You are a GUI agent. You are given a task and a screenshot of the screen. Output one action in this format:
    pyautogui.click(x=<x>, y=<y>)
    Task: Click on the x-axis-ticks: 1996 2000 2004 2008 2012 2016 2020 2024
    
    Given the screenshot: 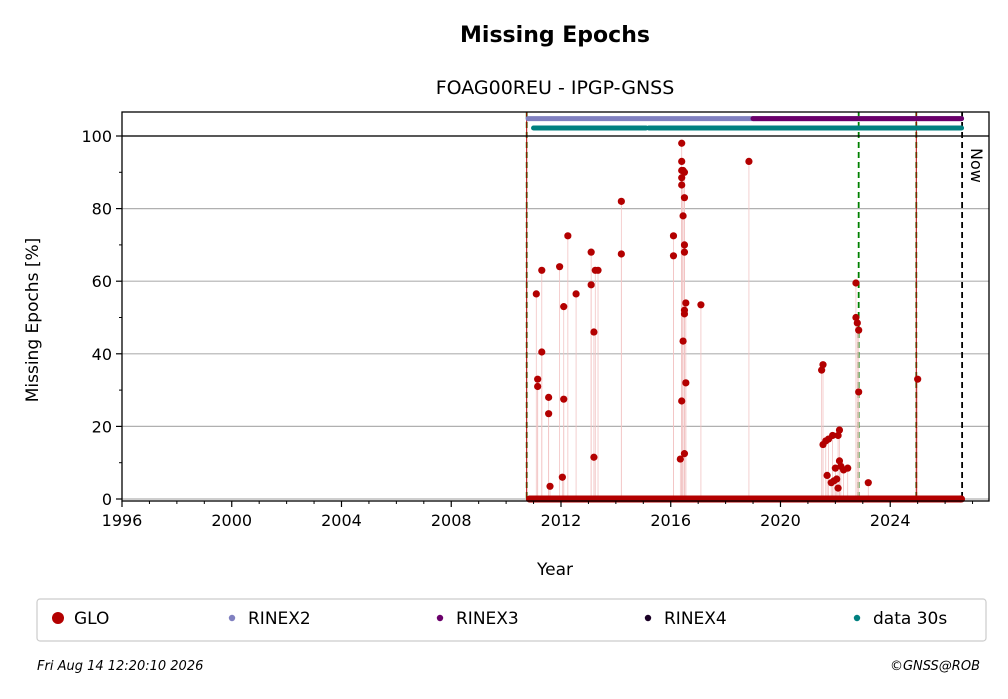 What is the action you would take?
    pyautogui.click(x=538, y=515)
    